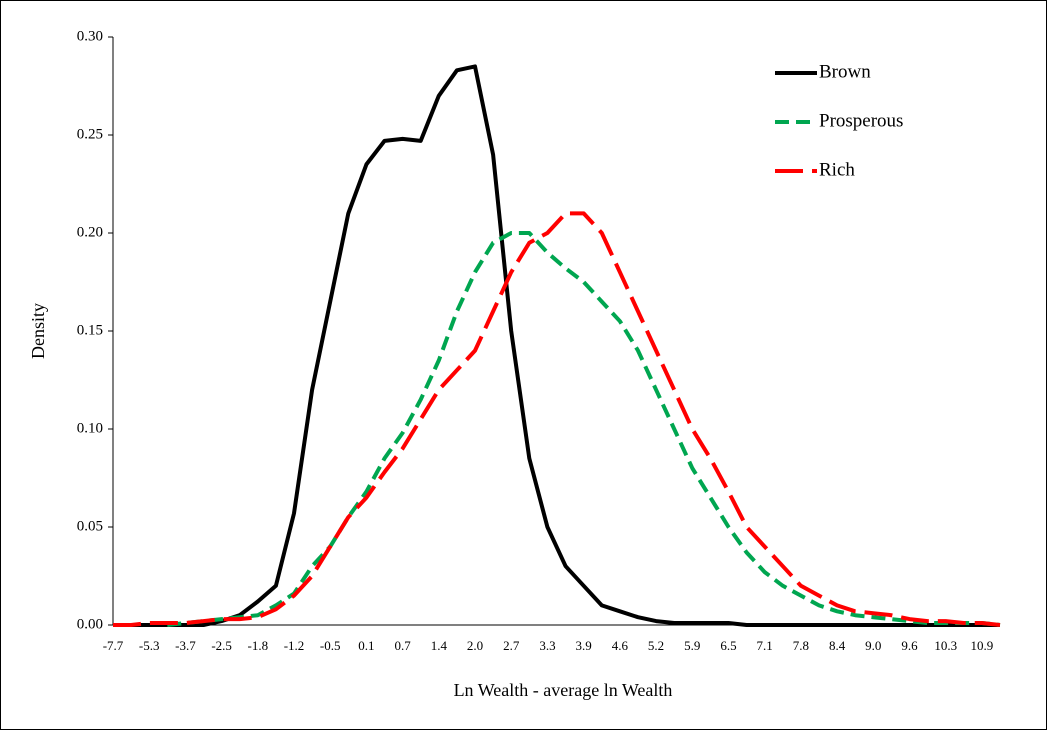  Describe the element at coordinates (90, 36) in the screenshot. I see `y-tick-label: 0.30` at that location.